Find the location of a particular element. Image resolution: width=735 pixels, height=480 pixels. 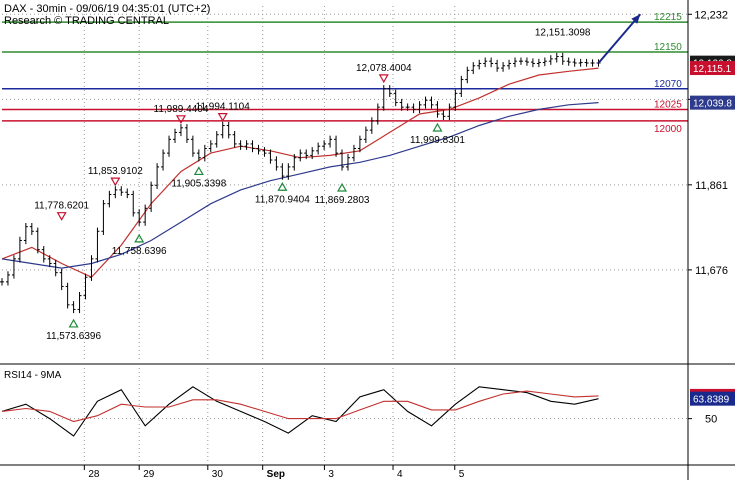

rsi-tag: 63.8389 is located at coordinates (711, 400).